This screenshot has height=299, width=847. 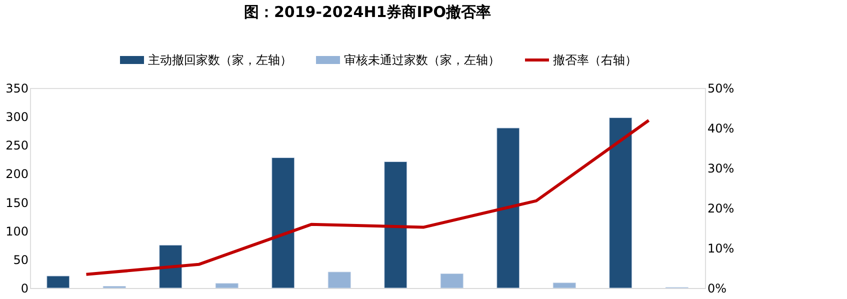 I want to click on y-tick-label: 250, so click(x=17, y=145).